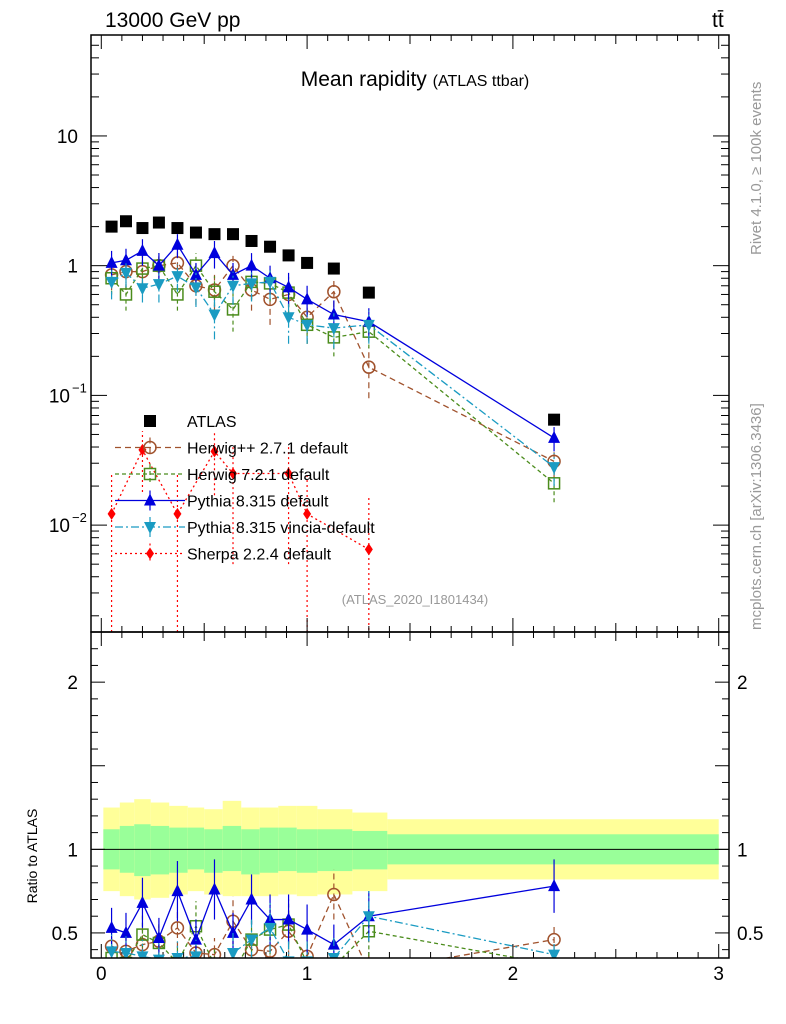  What do you see at coordinates (718, 974) in the screenshot?
I see `x-tick-label: 3` at bounding box center [718, 974].